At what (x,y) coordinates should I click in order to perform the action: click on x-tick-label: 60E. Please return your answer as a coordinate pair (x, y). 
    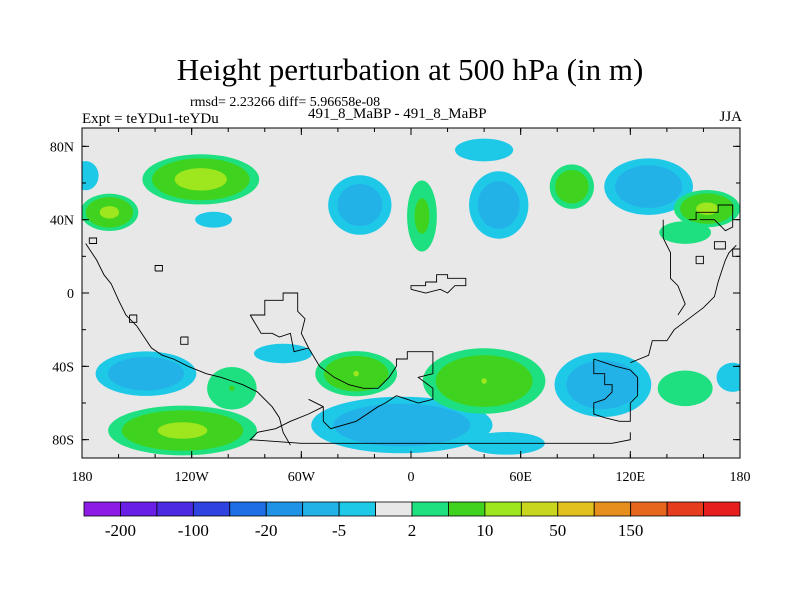
    Looking at the image, I should click on (520, 477).